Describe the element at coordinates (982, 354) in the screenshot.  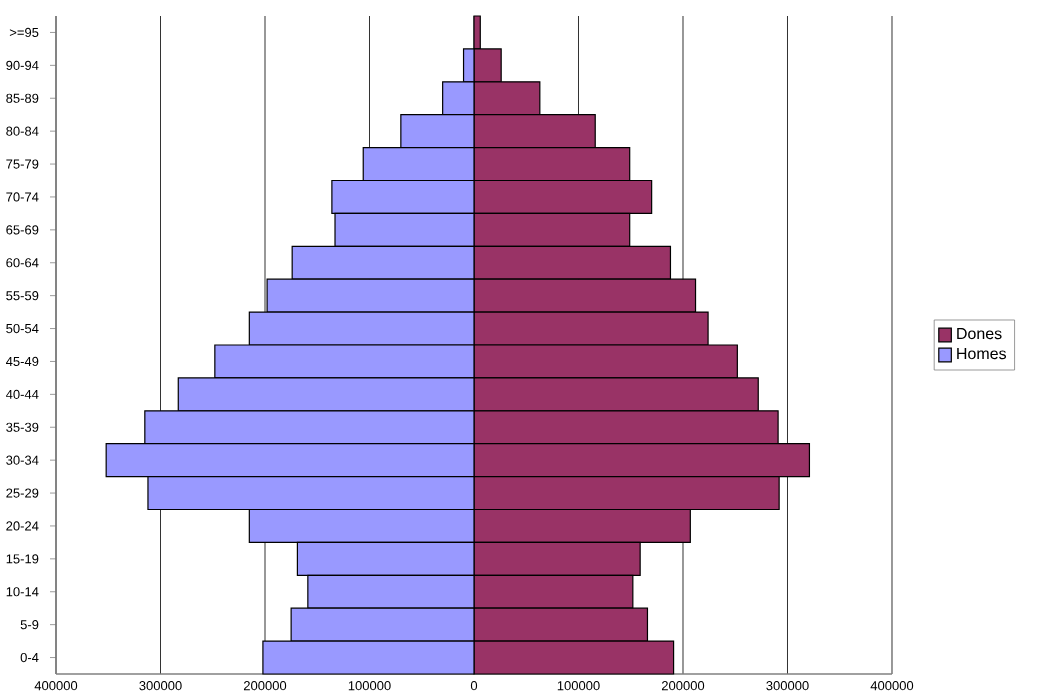
I see `legend-label: Homes` at that location.